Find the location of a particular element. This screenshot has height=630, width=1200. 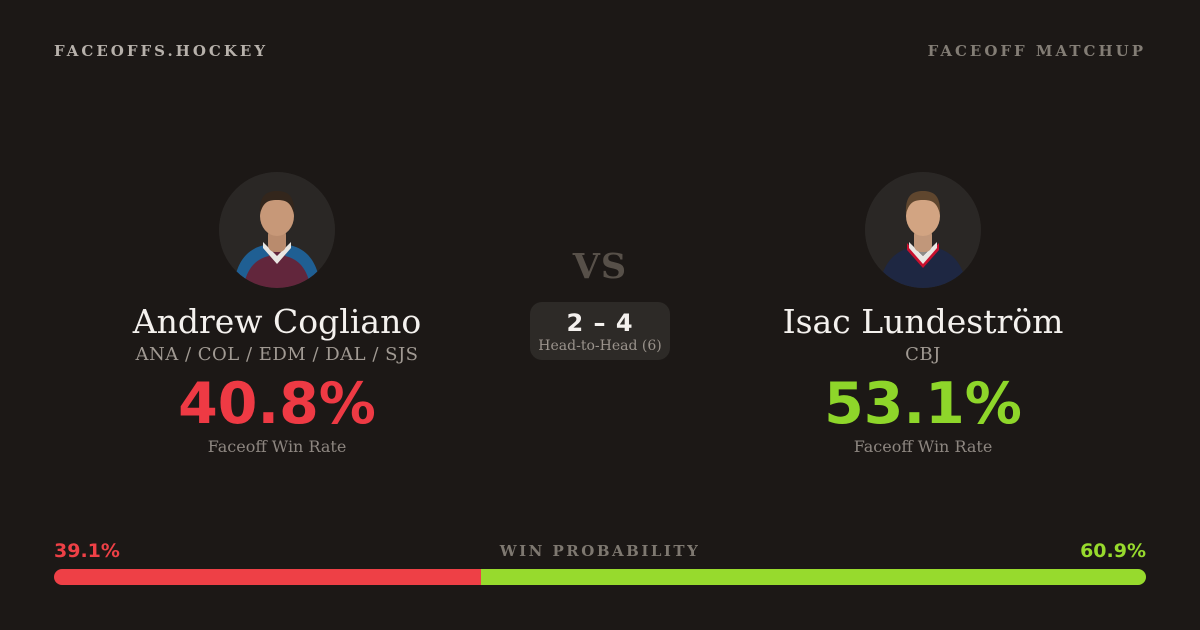

win-probability-title: WIN PROBABILITY is located at coordinates (600, 551).